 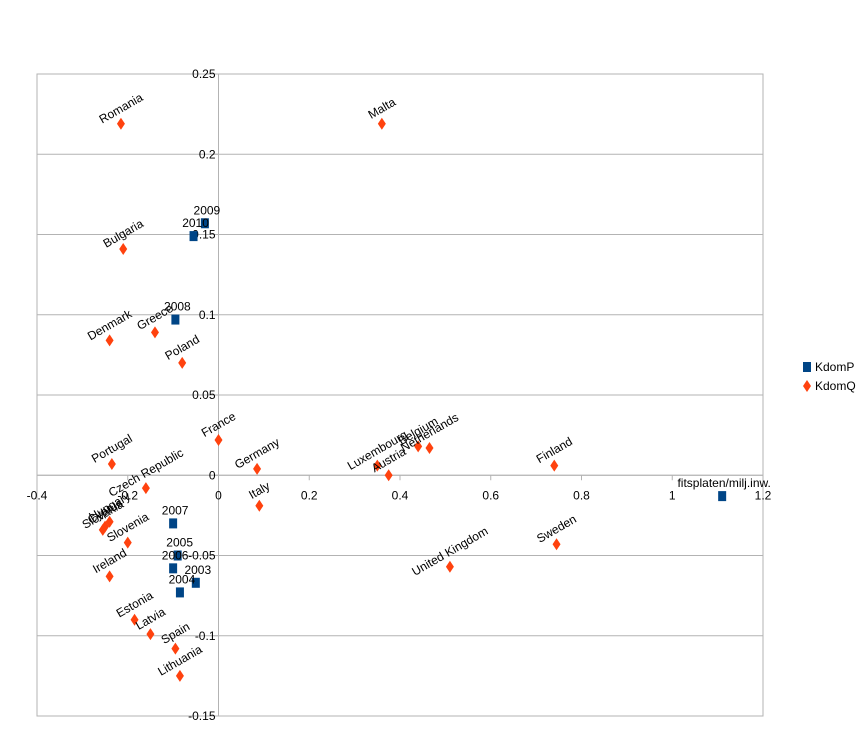 I want to click on data-label: 2010, so click(x=195, y=223).